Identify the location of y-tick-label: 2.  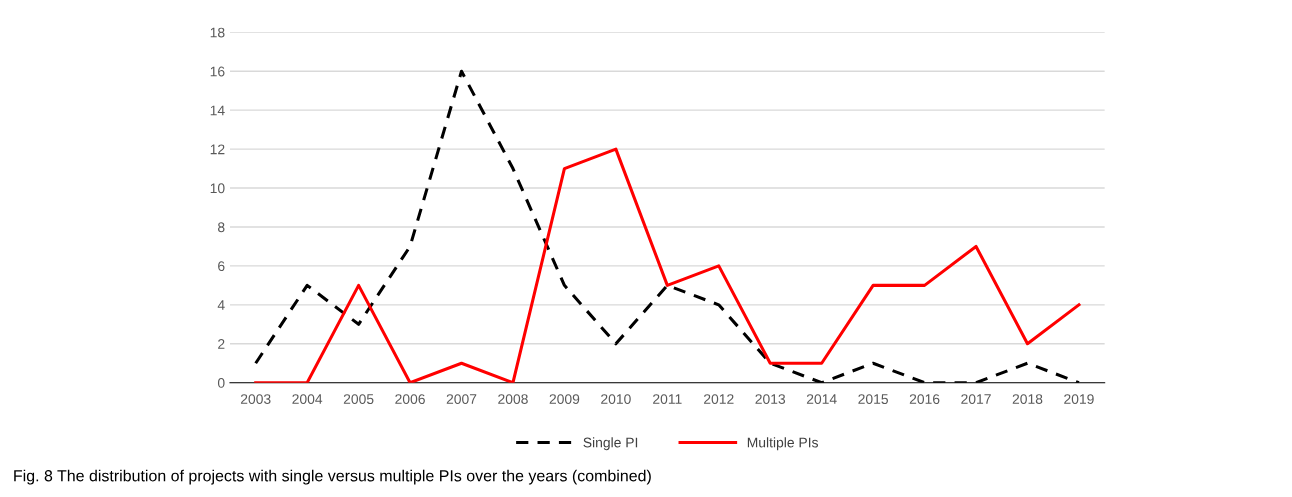
(221, 344).